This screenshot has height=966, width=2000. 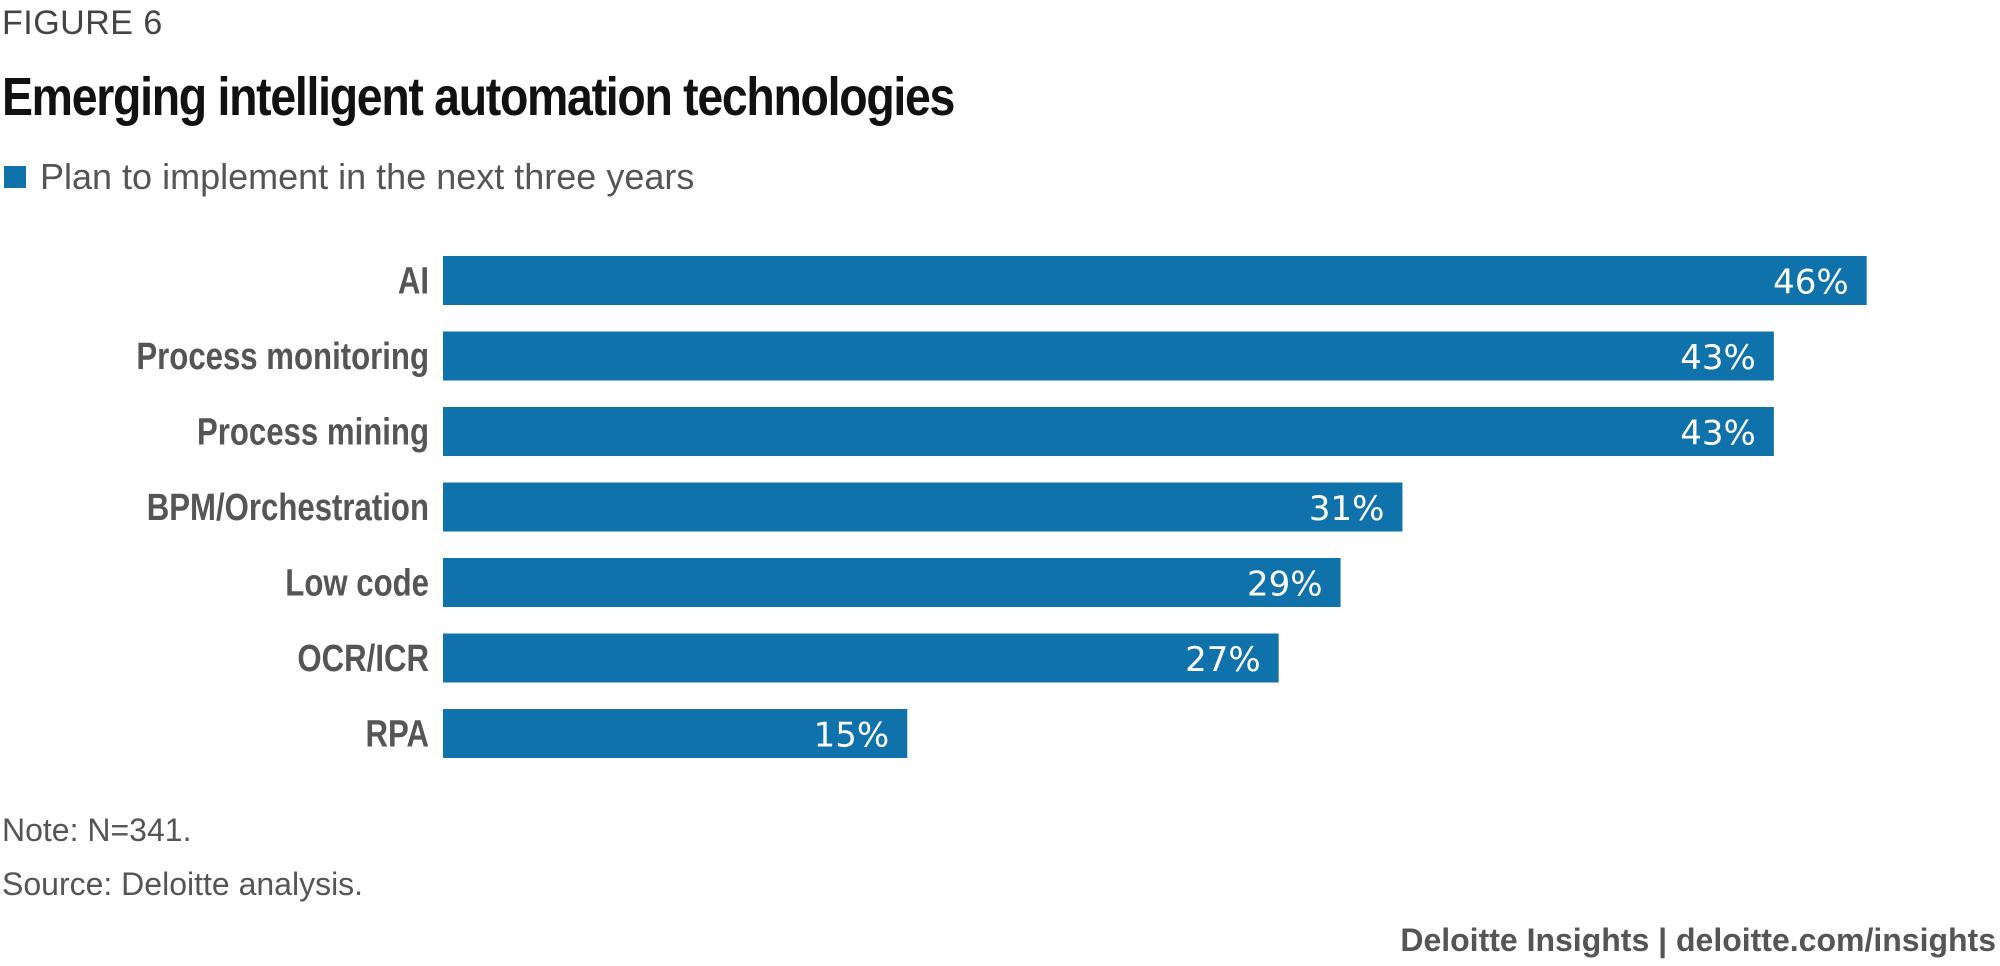 What do you see at coordinates (313, 433) in the screenshot?
I see `category-label: Process mining` at bounding box center [313, 433].